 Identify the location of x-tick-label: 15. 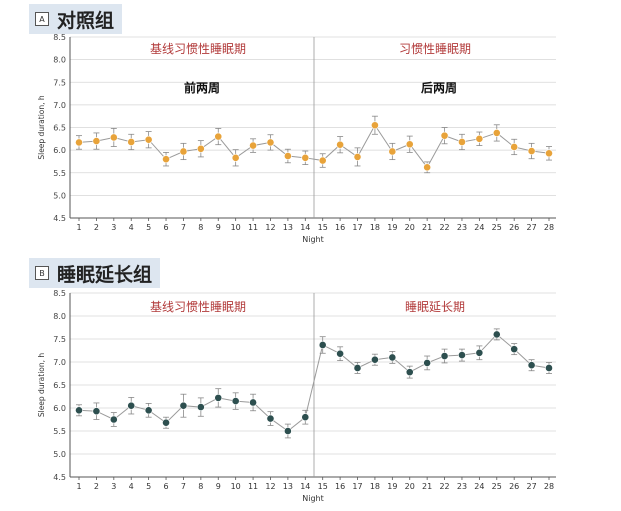
(323, 227).